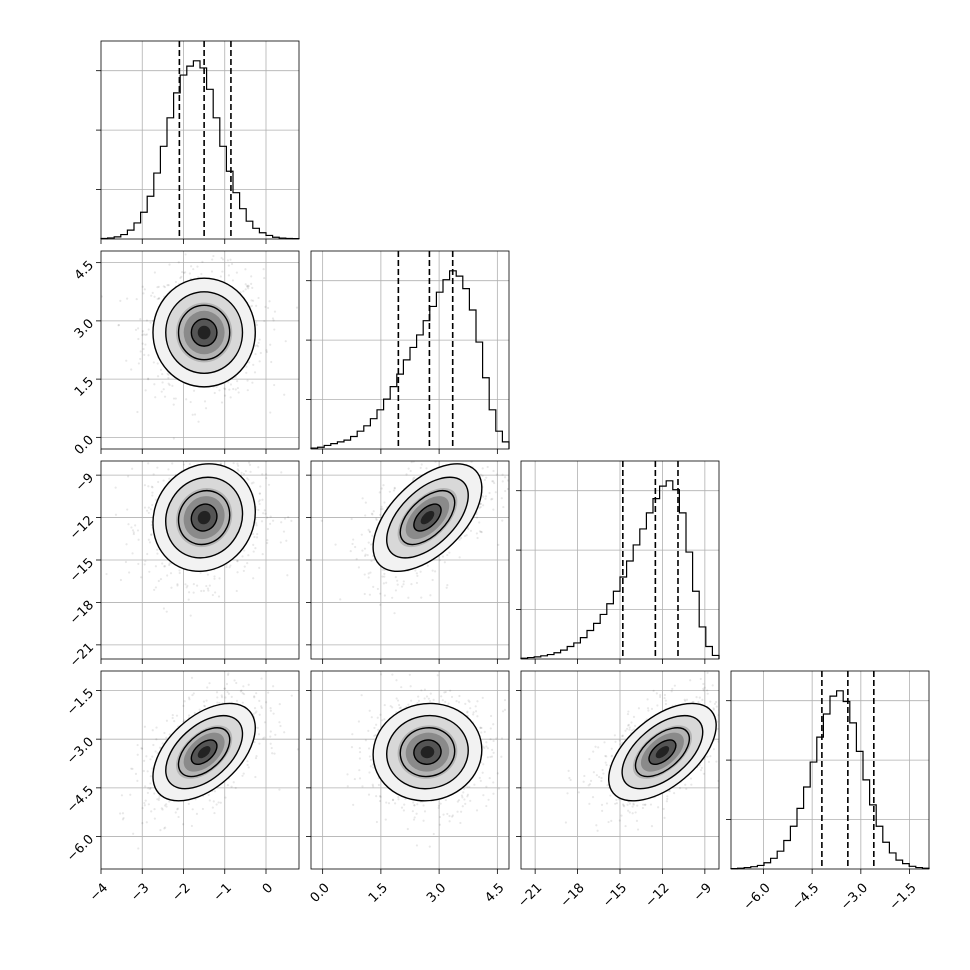  What do you see at coordinates (427, 517) in the screenshot?
I see `density-shade` at bounding box center [427, 517].